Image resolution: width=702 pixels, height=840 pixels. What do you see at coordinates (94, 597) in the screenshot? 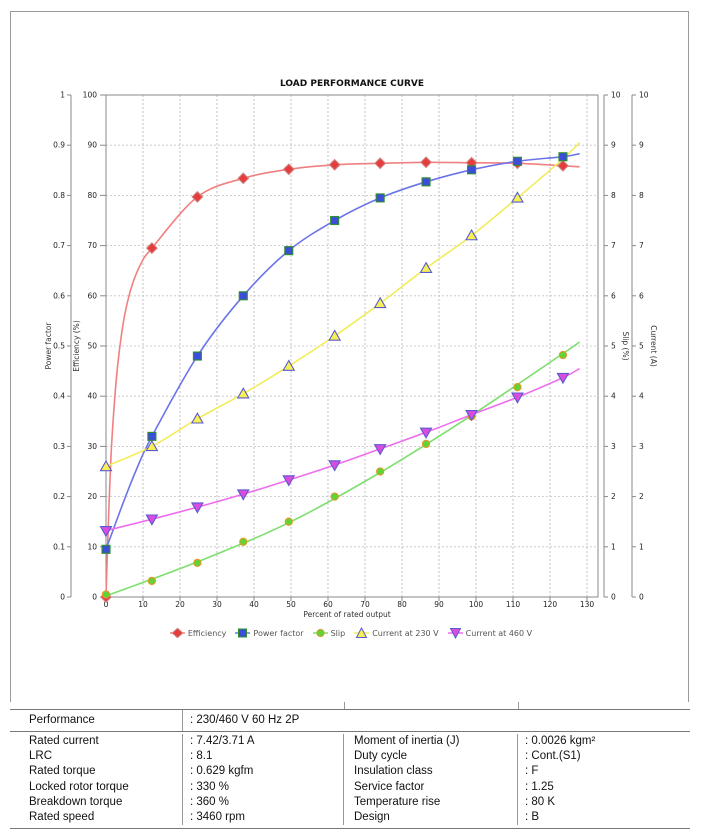
I see `eff-tick-label: 0` at bounding box center [94, 597].